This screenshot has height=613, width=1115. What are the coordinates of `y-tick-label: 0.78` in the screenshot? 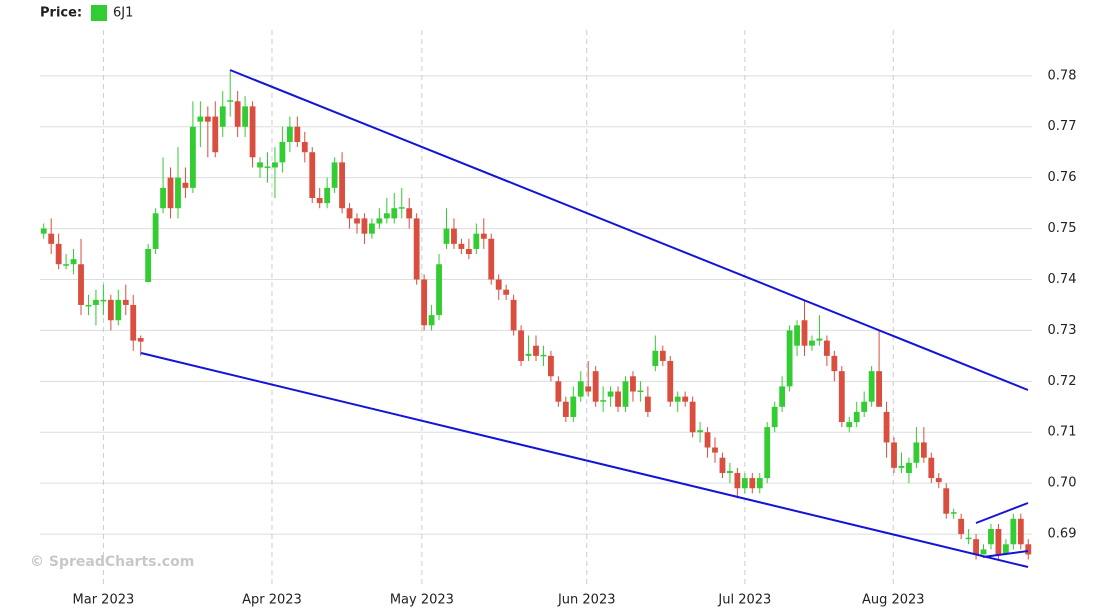 It's located at (1062, 75).